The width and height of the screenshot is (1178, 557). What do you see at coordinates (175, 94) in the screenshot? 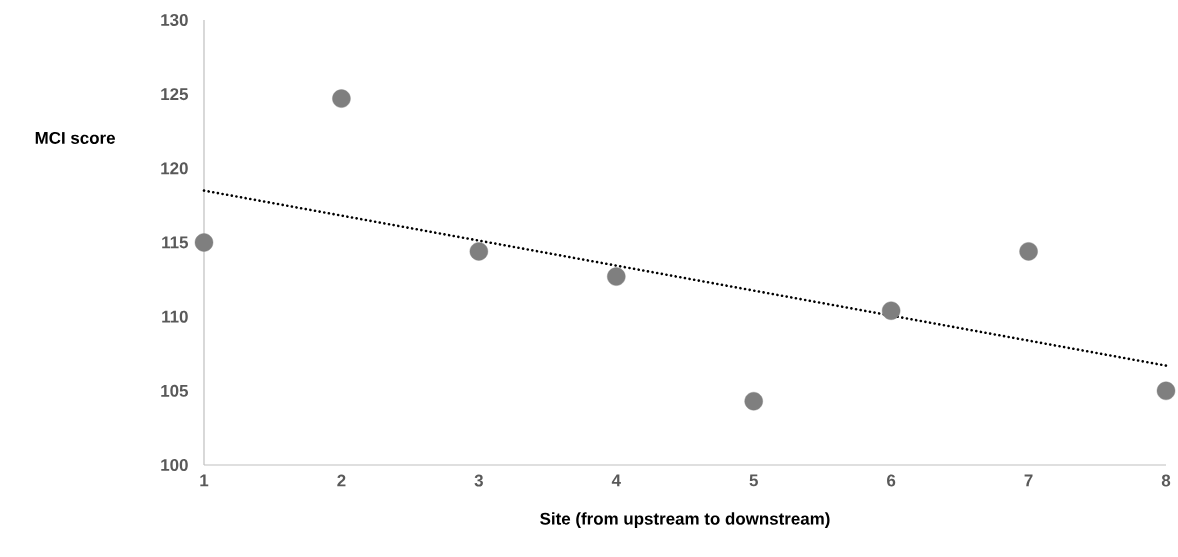
I see `y-tick-label: 125` at bounding box center [175, 94].